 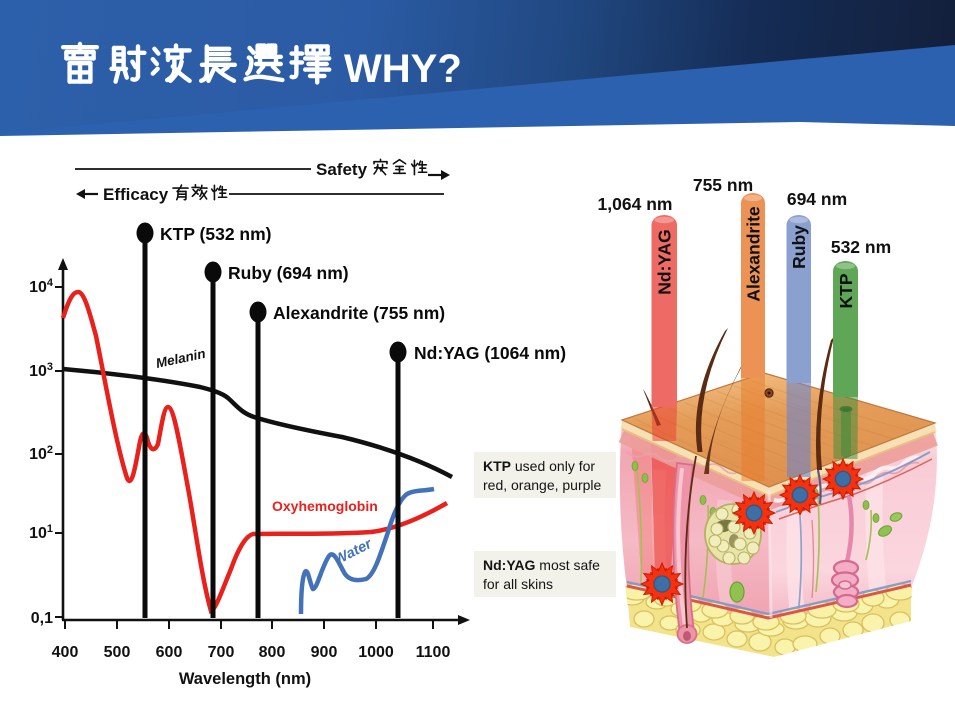 I want to click on svg-text: 700, so click(x=221, y=652).